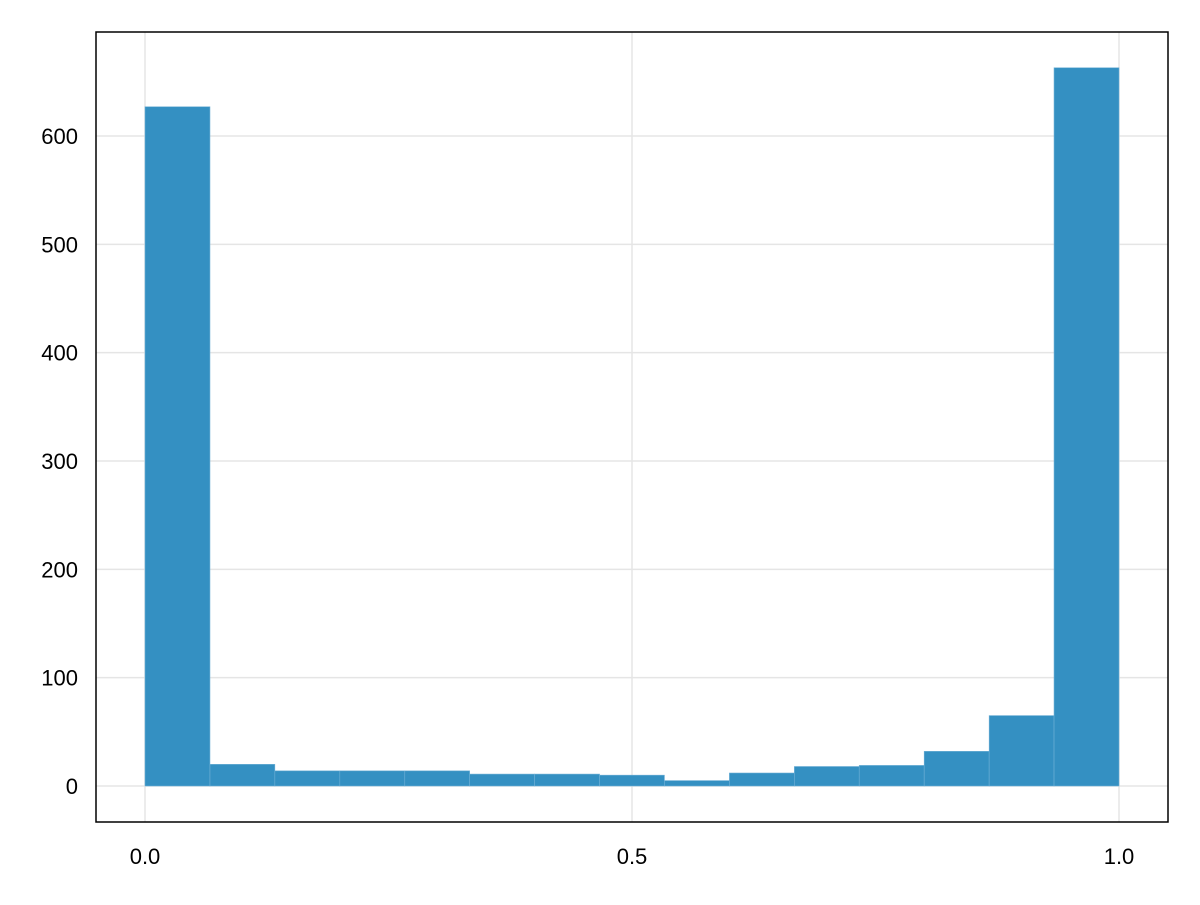 The width and height of the screenshot is (1200, 905). What do you see at coordinates (59, 353) in the screenshot?
I see `y-tick-label: 400` at bounding box center [59, 353].